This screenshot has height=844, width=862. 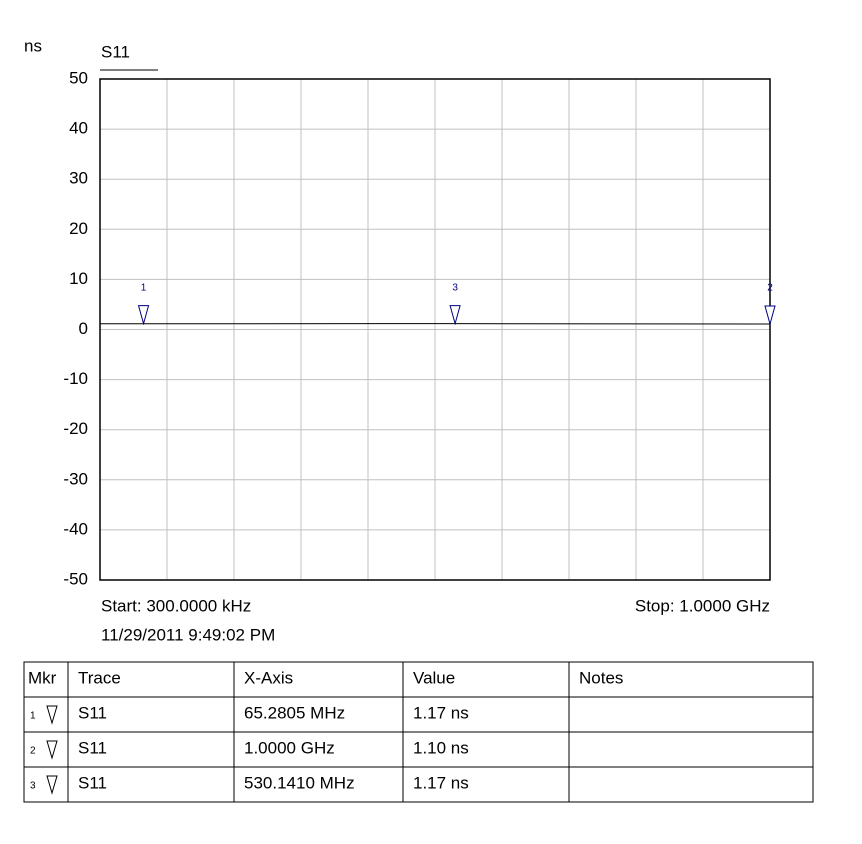 What do you see at coordinates (33, 751) in the screenshot?
I see `marker-number: 2` at bounding box center [33, 751].